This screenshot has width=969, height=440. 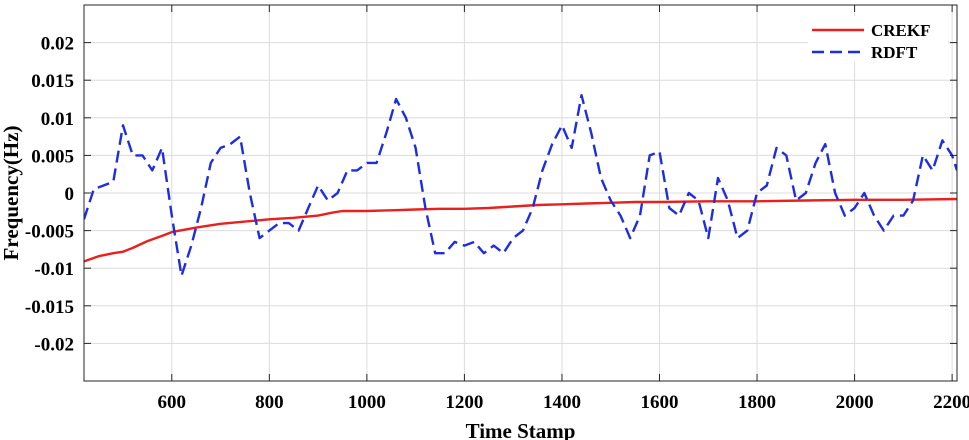 I want to click on legend-box, so click(x=878, y=39).